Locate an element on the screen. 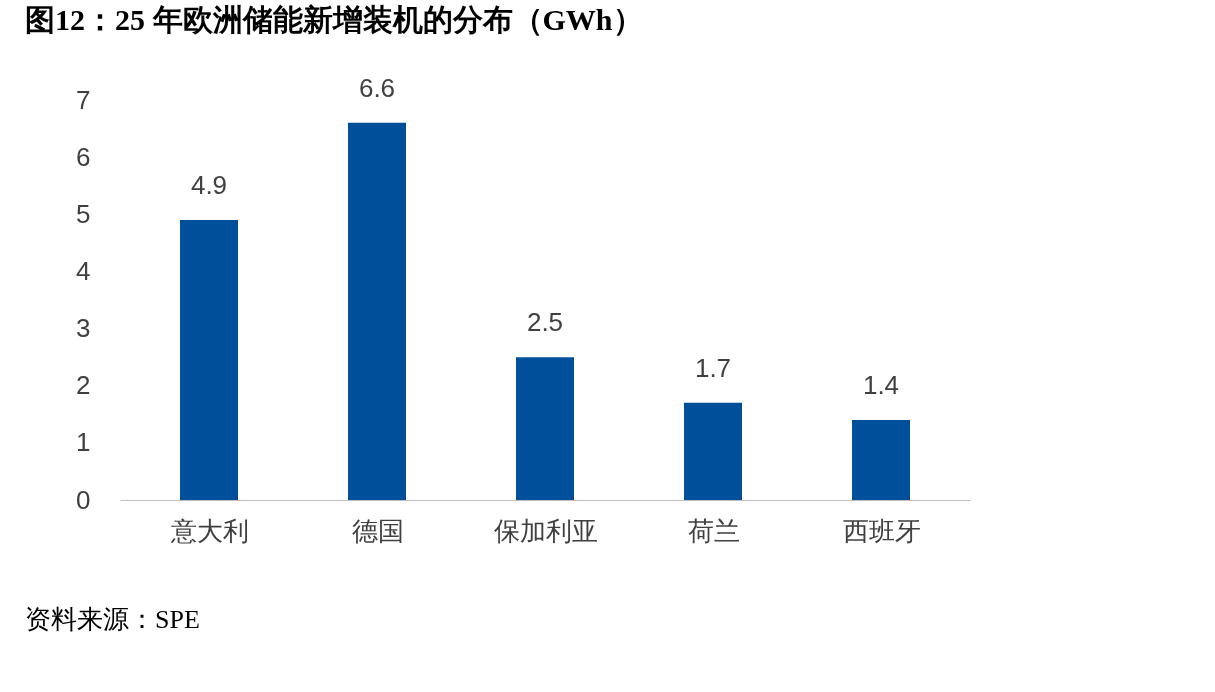  data-label: 1.4 is located at coordinates (881, 385).